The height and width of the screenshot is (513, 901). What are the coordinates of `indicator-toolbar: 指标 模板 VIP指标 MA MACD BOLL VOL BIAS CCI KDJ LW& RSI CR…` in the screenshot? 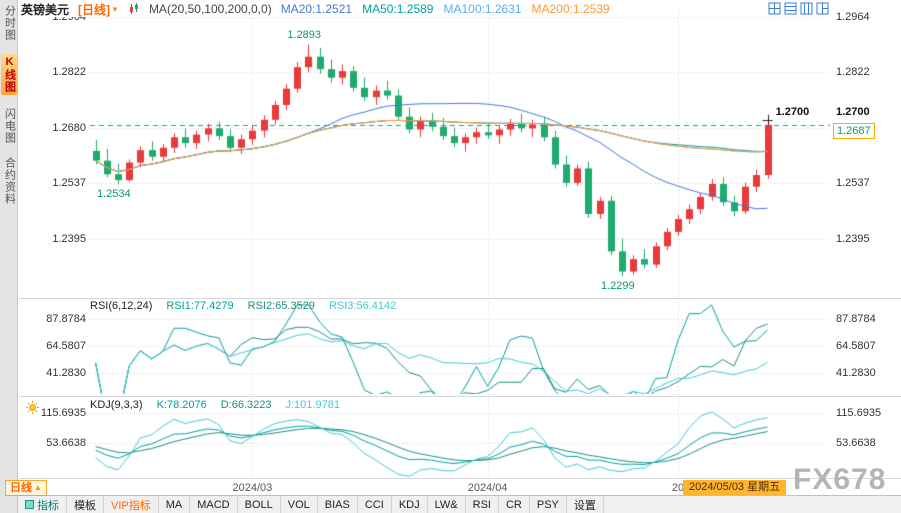 It's located at (459, 504).